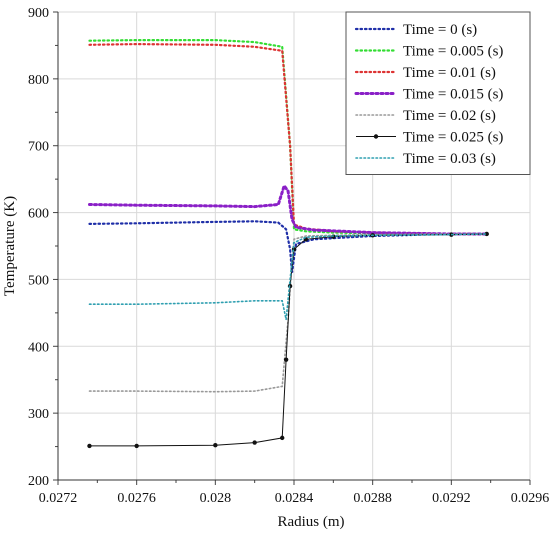  I want to click on y-tick-label: 700, so click(38, 147).